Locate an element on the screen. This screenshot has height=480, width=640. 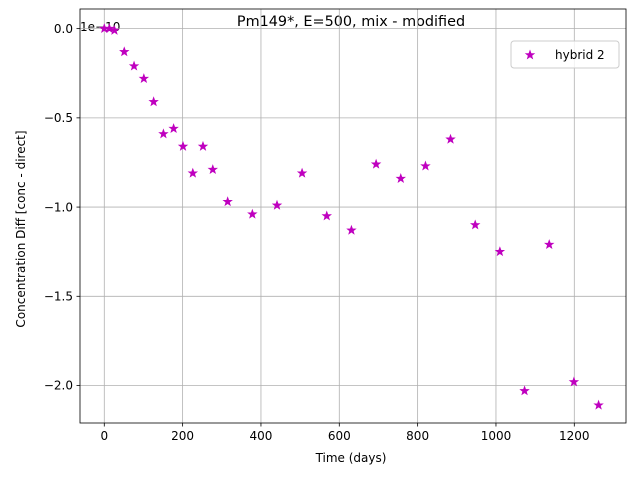
x-tick-label: 400 is located at coordinates (261, 436).